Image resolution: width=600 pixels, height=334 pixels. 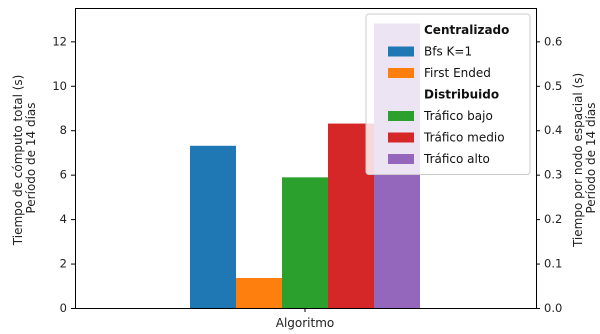 I want to click on right-tick-label: 0.2, so click(x=553, y=219).